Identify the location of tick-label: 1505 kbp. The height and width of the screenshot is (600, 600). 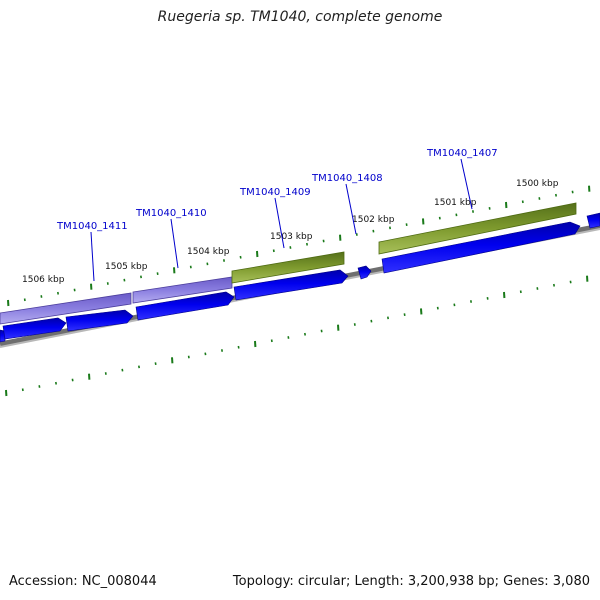
(126, 267).